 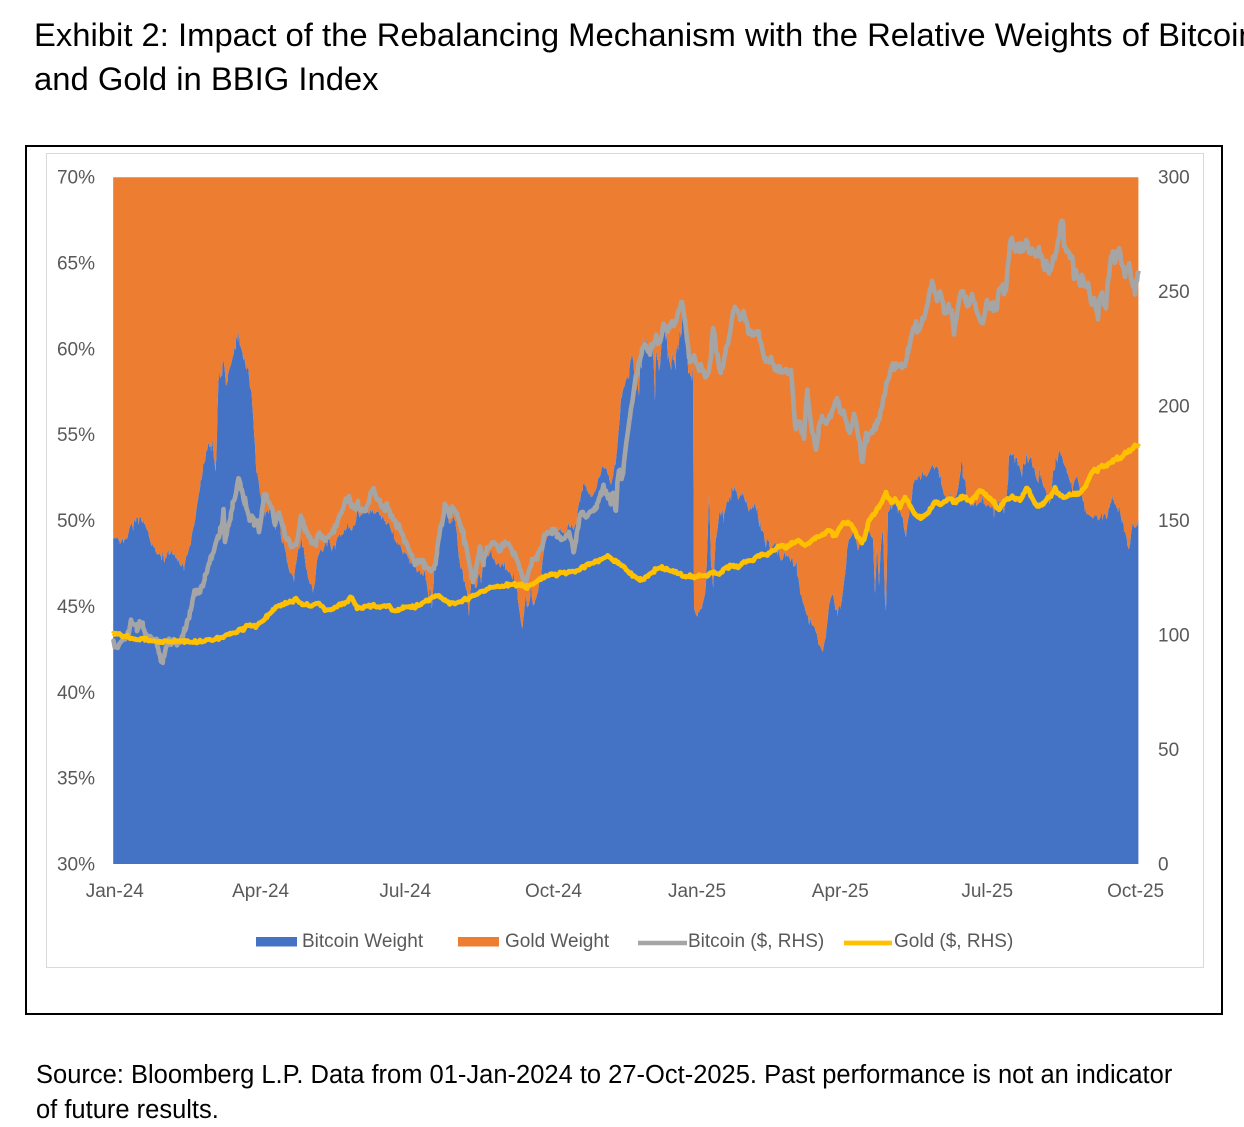 I want to click on svg-text: Apr-25, so click(x=840, y=891).